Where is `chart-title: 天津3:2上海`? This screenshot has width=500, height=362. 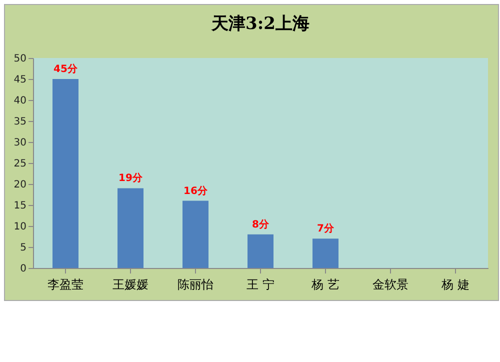
chart-title: 天津3:2上海 is located at coordinates (260, 24).